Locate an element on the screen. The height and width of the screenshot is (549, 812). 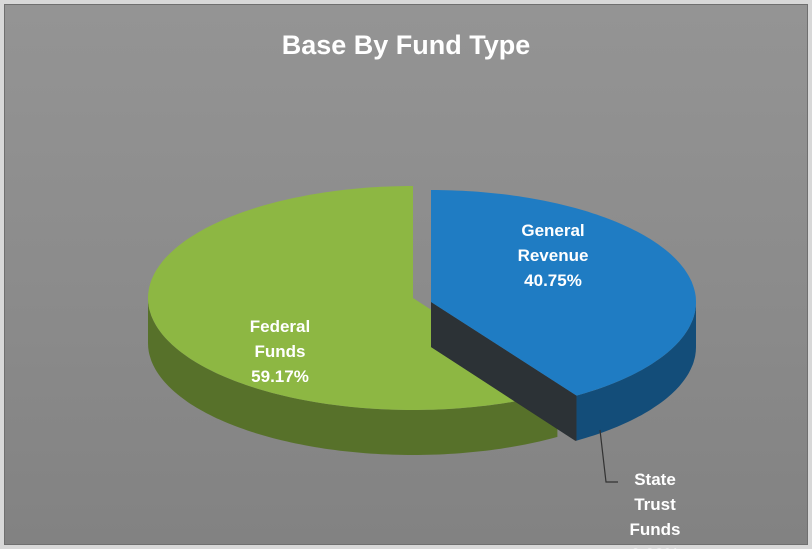
category-name: State Trust Funds is located at coordinates (655, 504).